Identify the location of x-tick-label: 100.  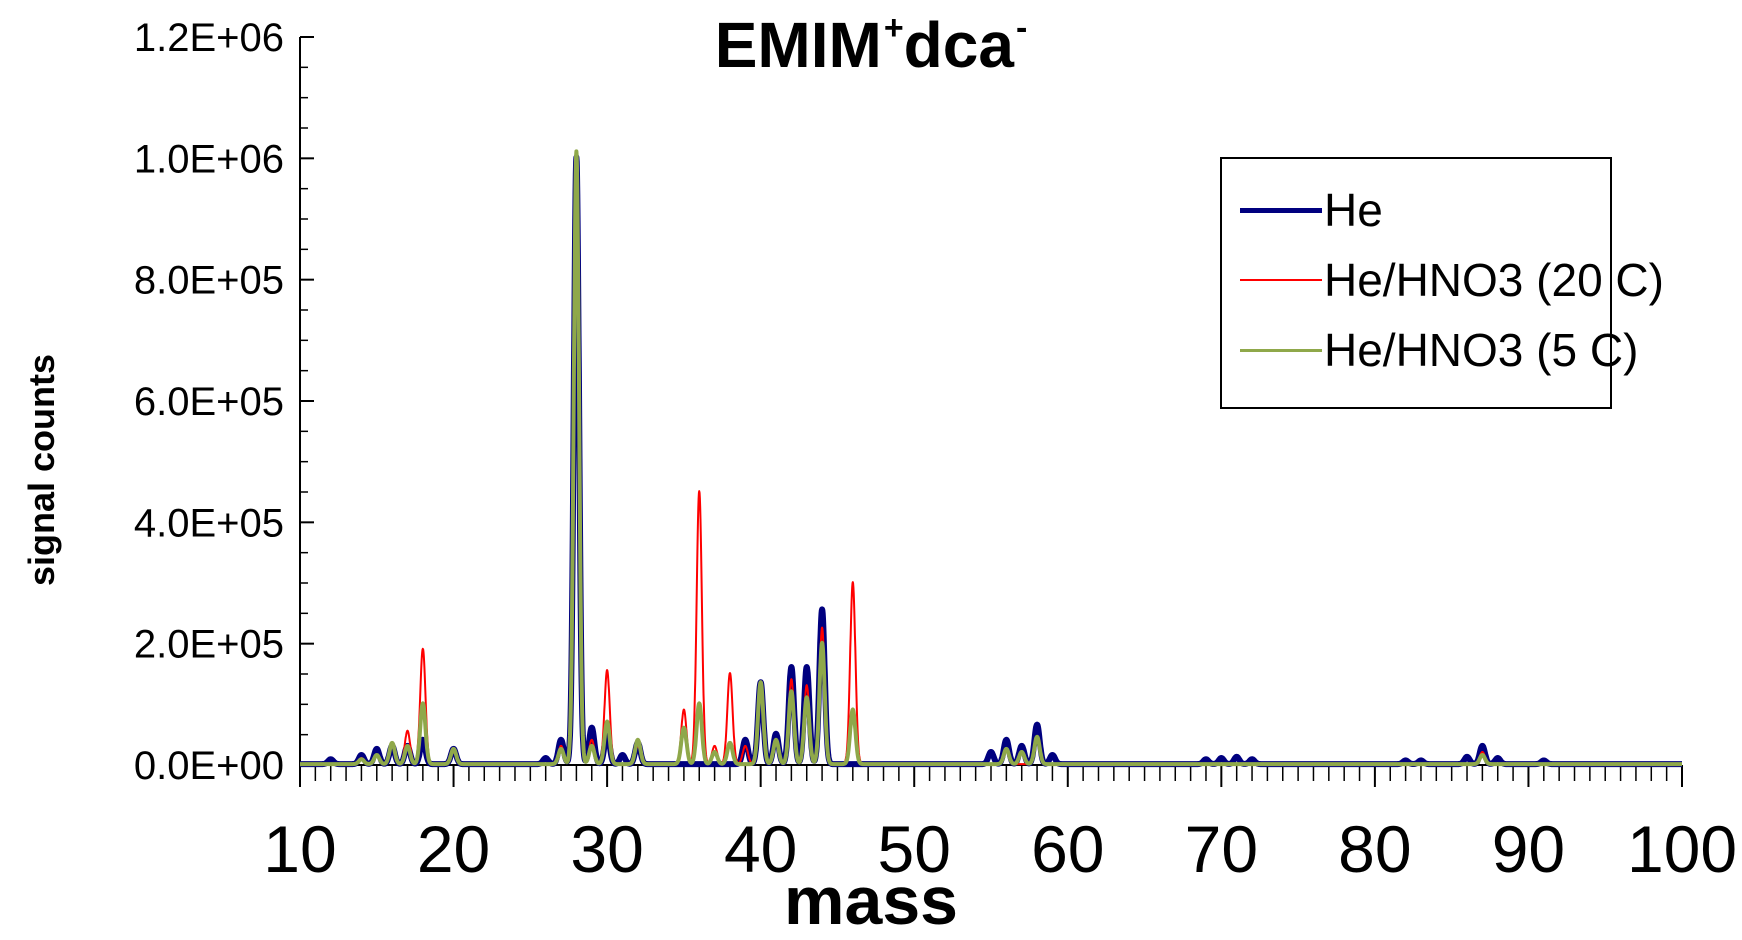
(1682, 849).